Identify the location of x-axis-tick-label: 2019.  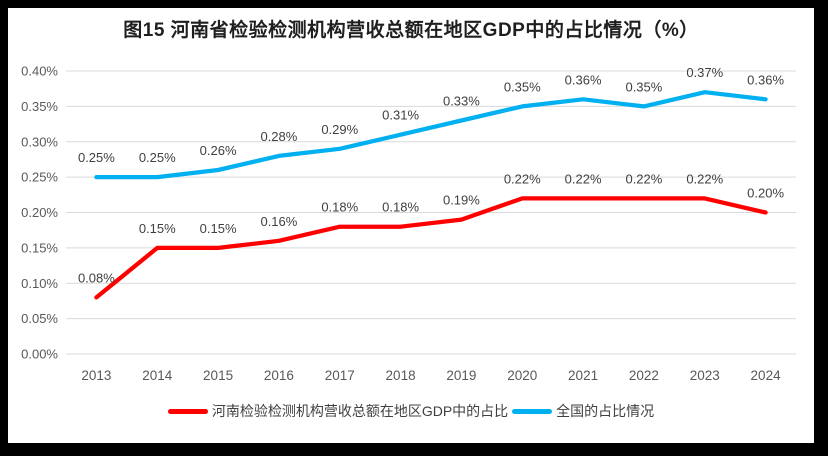
(461, 375).